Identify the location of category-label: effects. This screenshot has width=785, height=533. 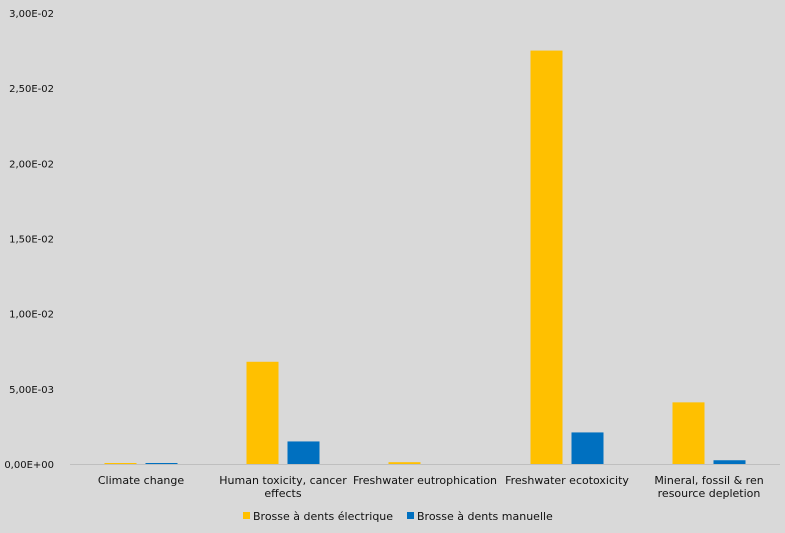
(282, 493).